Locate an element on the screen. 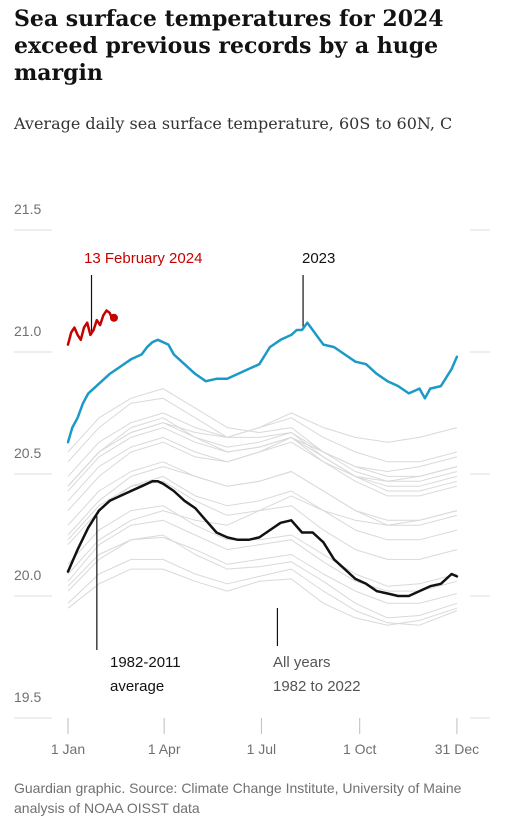 This screenshot has width=506, height=824. x-tick-label: 1 Jan is located at coordinates (68, 749).